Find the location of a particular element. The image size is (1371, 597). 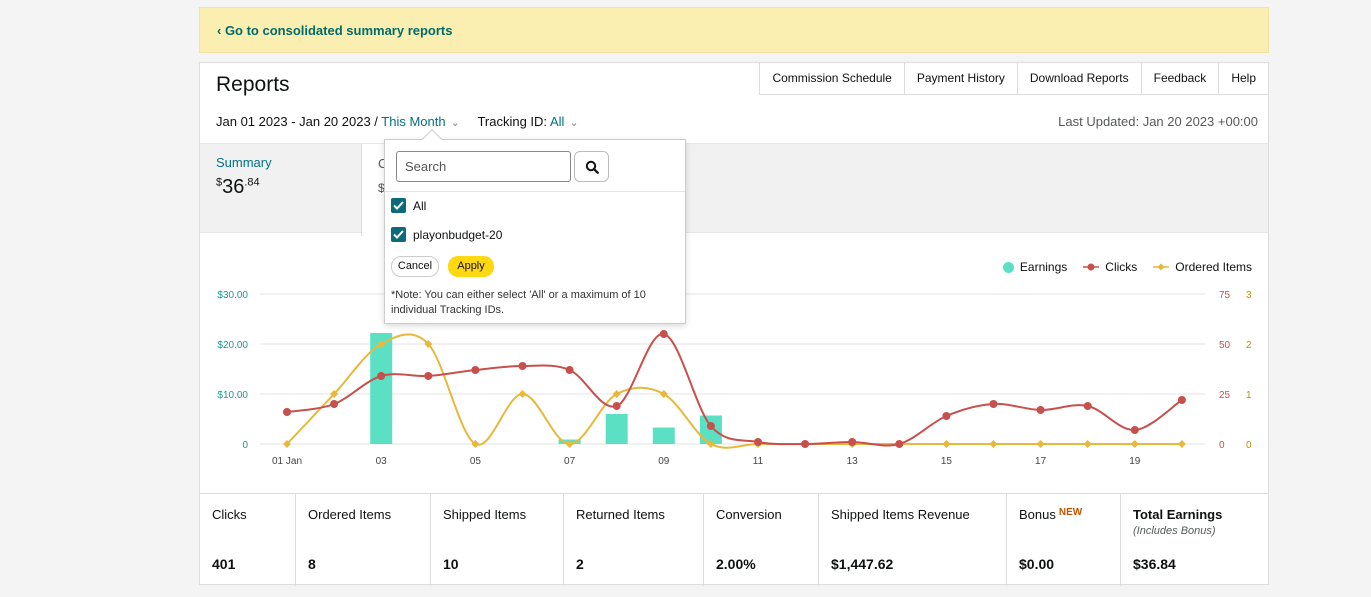

period-dropdown: This Month is located at coordinates (413, 121).